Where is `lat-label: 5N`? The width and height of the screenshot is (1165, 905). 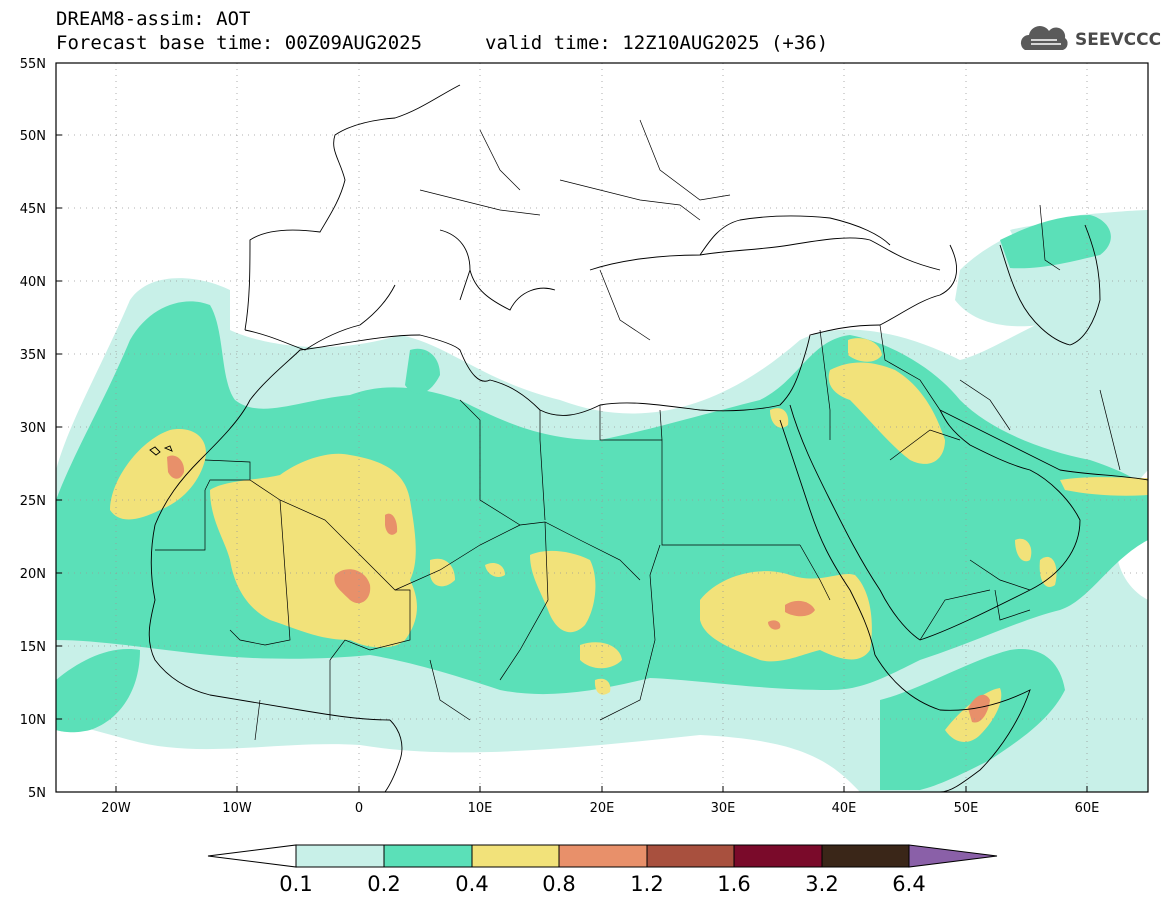 lat-label: 5N is located at coordinates (37, 793).